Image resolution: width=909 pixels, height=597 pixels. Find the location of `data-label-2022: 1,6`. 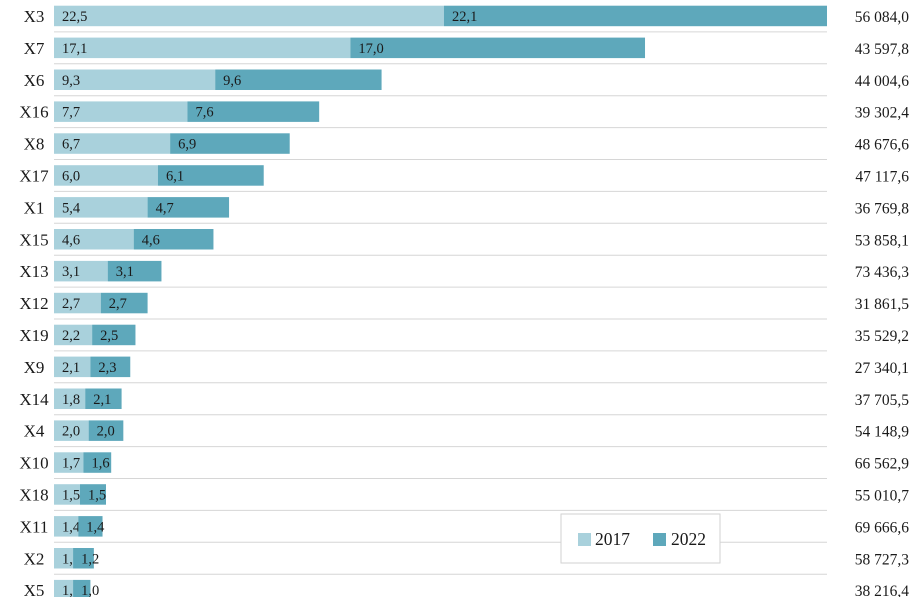

data-label-2022: 1,6 is located at coordinates (100, 464).